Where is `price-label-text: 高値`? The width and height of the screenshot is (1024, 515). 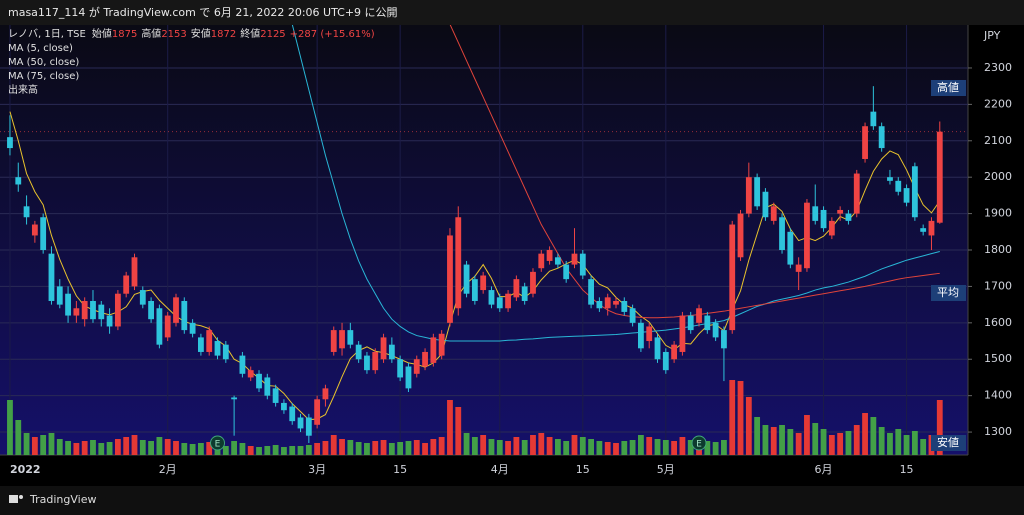
price-label-text: 高値 is located at coordinates (948, 87).